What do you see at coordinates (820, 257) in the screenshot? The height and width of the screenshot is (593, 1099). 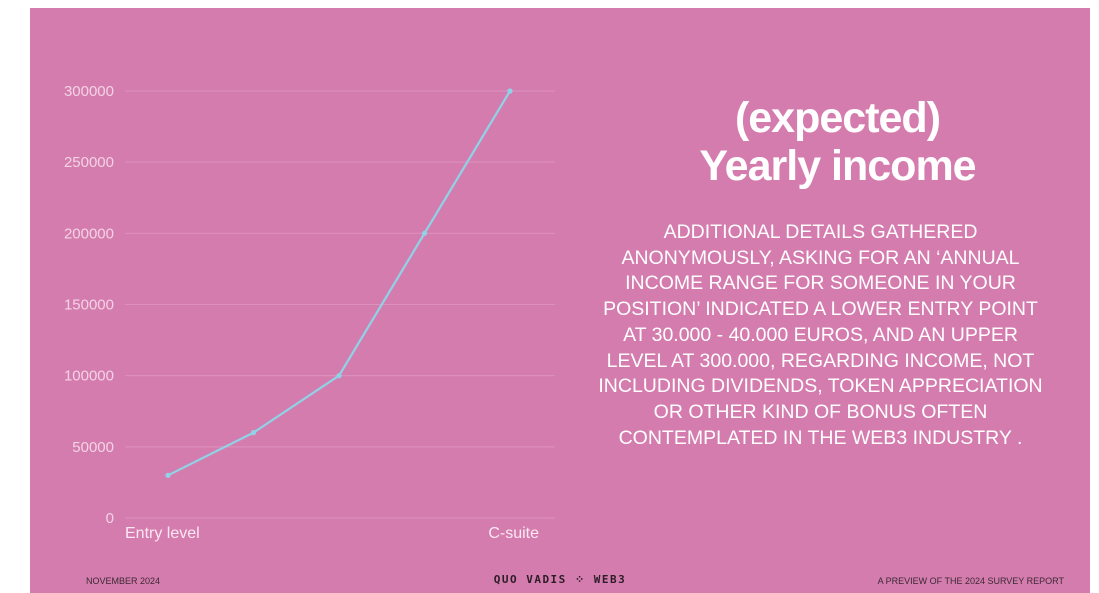 I see `body-line: ANONYMOUSLY, ASKING FOR AN ‘ANNUAL` at bounding box center [820, 257].